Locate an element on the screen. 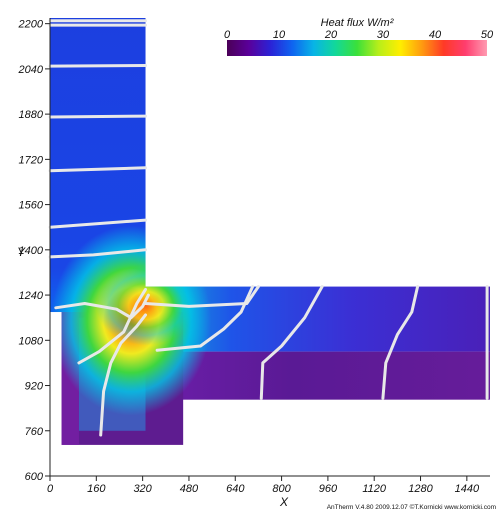 The width and height of the screenshot is (499, 512). x-tick-label: 320 is located at coordinates (142, 489).